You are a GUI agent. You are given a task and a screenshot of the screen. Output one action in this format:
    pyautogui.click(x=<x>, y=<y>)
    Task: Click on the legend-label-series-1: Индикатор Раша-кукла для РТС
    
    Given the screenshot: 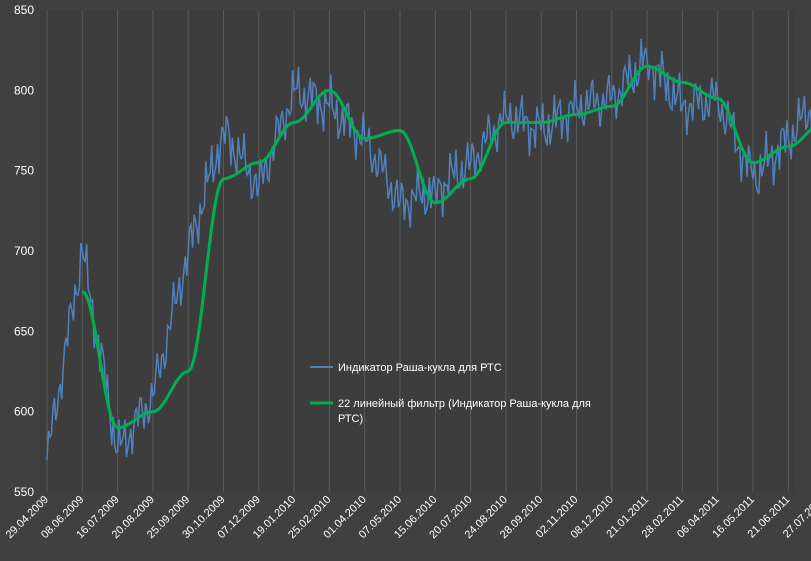 What is the action you would take?
    pyautogui.click(x=420, y=368)
    